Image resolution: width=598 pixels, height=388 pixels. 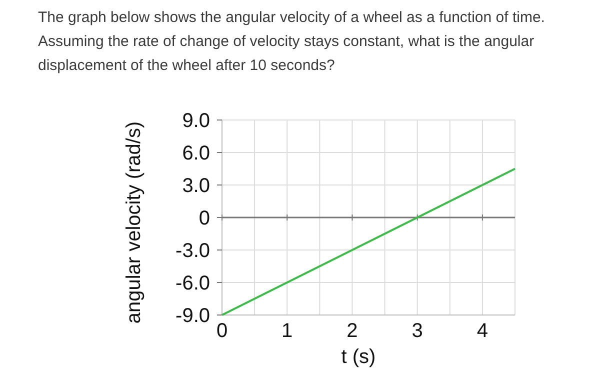 I want to click on y-tick-label: 9.0, so click(x=196, y=121).